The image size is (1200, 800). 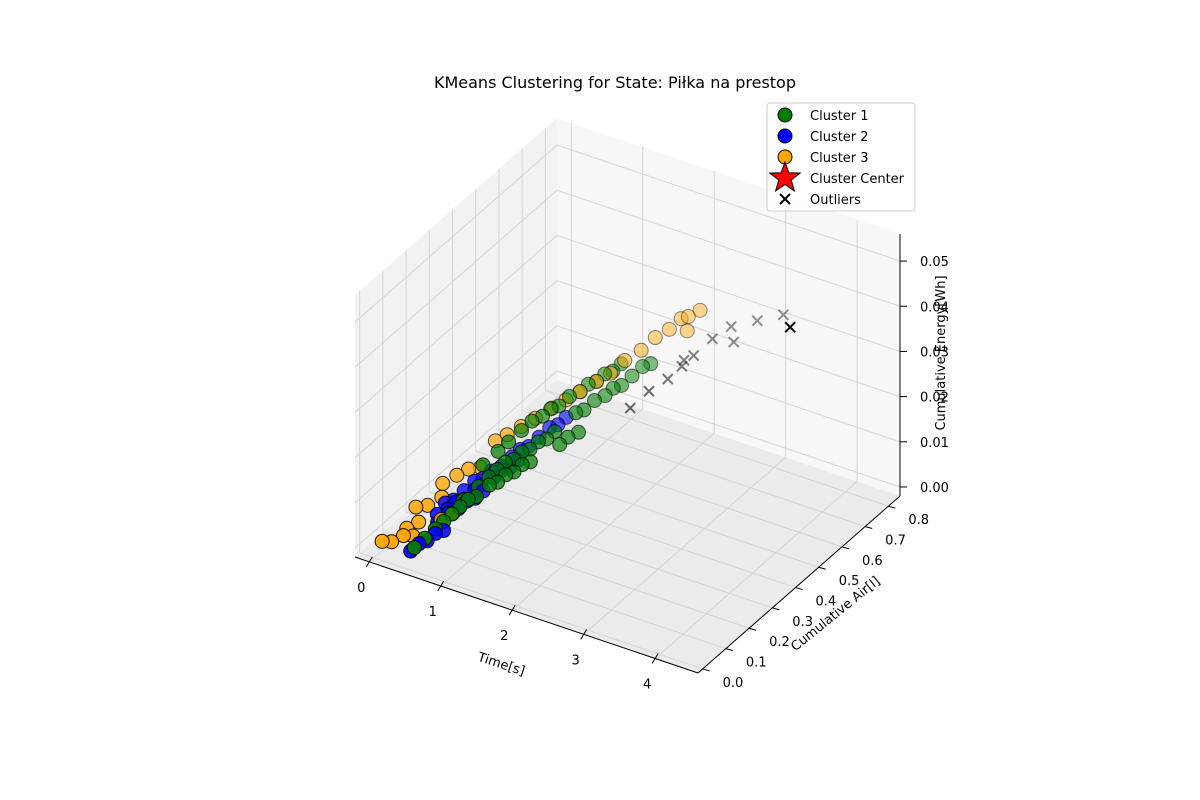 I want to click on legend-item-cluster-2-marker, so click(x=785, y=136).